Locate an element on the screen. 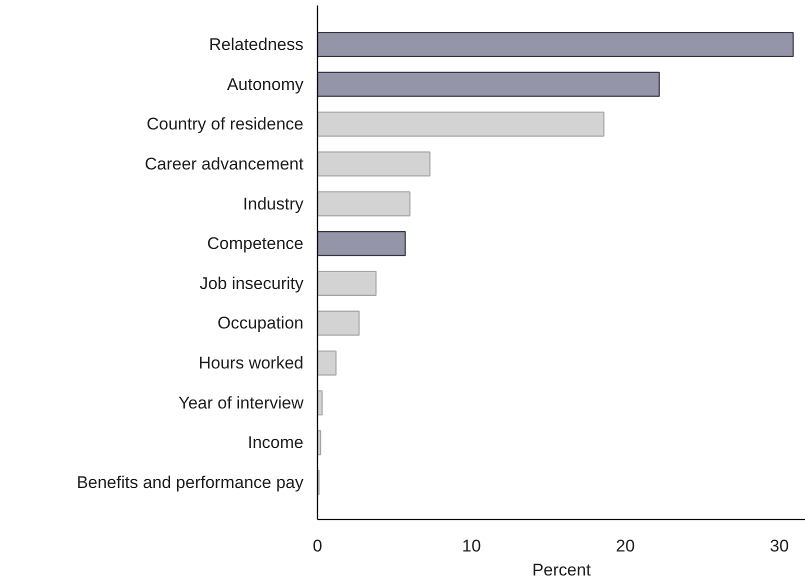  y-tick-label: Country of residence is located at coordinates (225, 124).